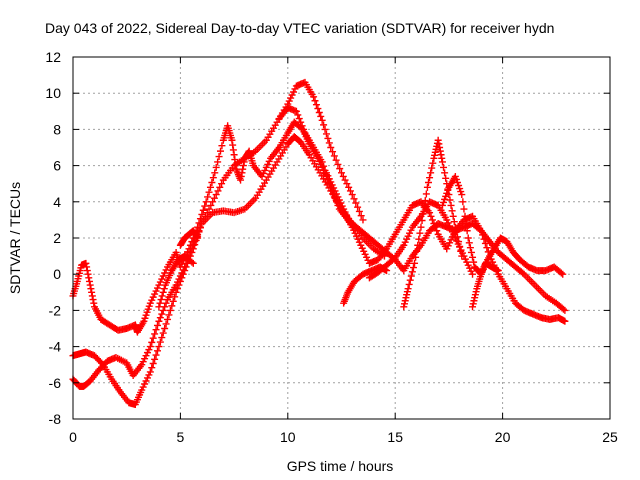  Describe the element at coordinates (73, 437) in the screenshot. I see `x-tick-label: 0` at that location.